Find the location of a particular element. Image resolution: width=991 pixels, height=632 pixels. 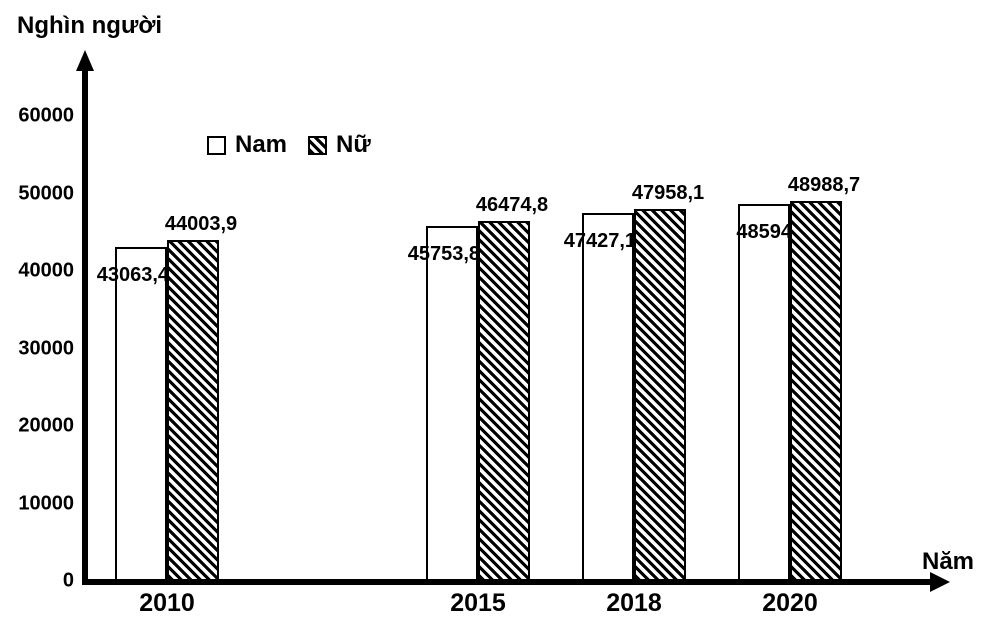

value-label-nu-2020: 48988,7 is located at coordinates (824, 185).